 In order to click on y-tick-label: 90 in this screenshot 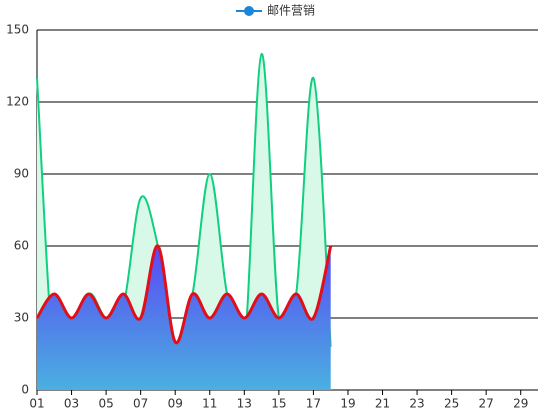, I will do `click(21, 174)`.